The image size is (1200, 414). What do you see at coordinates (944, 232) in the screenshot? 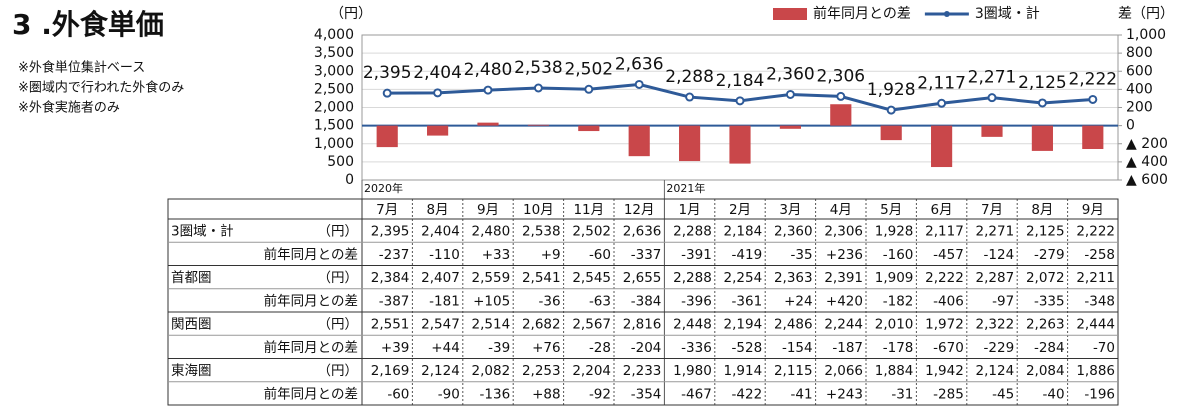
I see `cell: 2,117` at bounding box center [944, 232].